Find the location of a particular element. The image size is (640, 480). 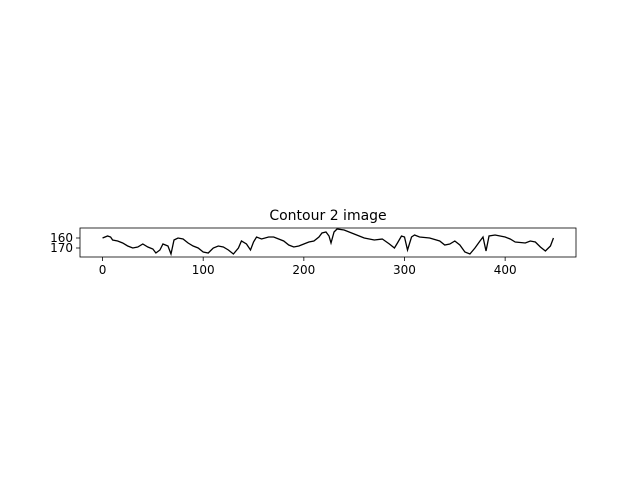

x-tick-label: 200 is located at coordinates (303, 270).